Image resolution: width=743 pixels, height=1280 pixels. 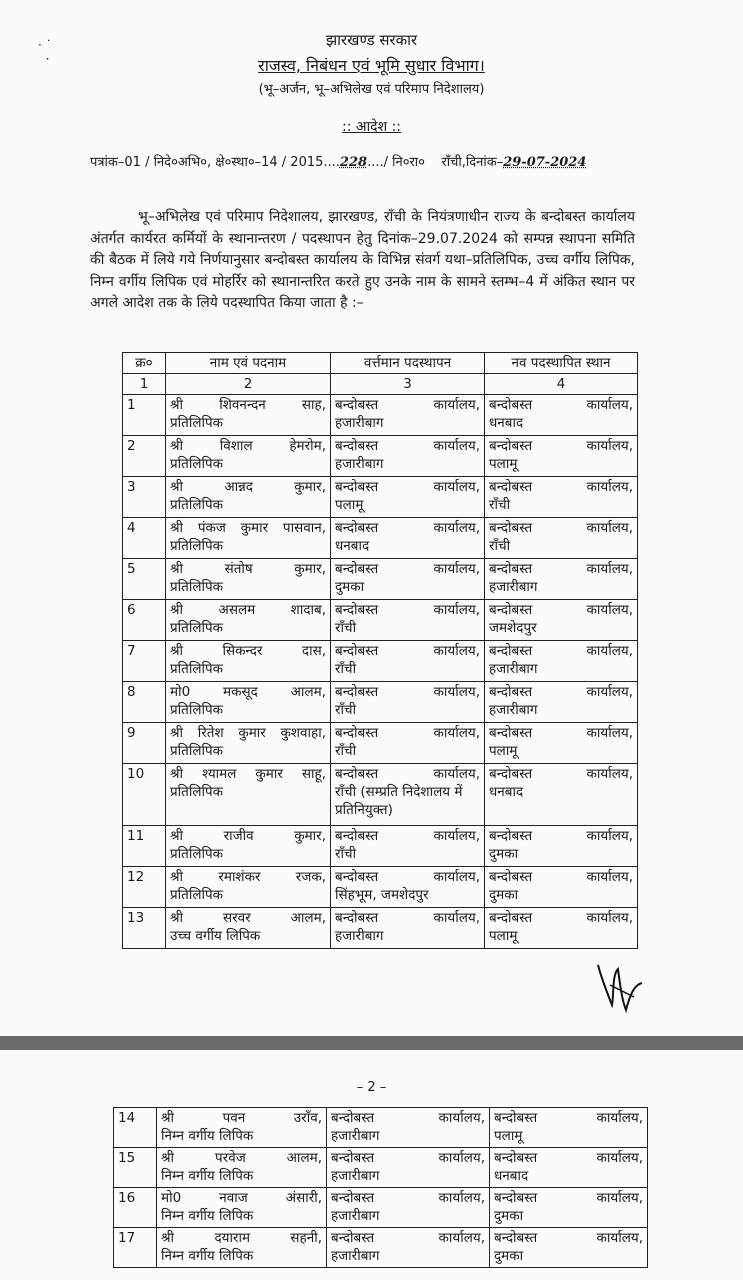 I want to click on column-number-line: 3, so click(x=407, y=384).